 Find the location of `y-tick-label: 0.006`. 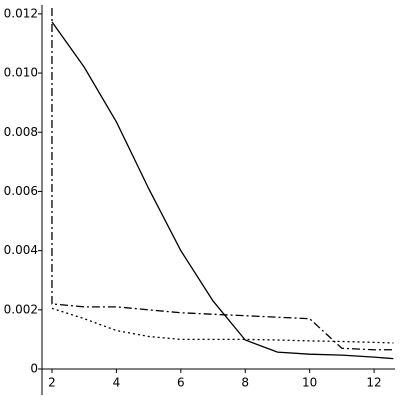

y-tick-label: 0.006 is located at coordinates (21, 191).